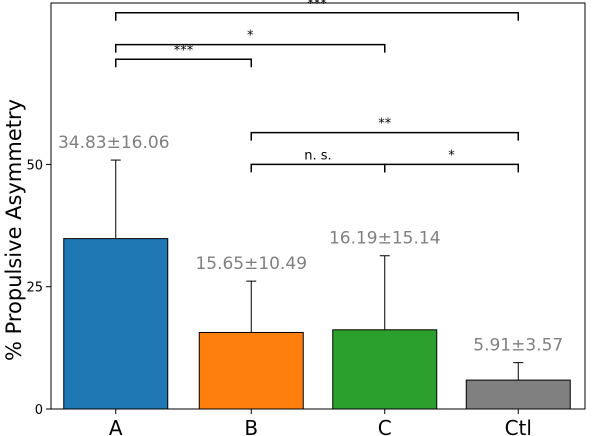  I want to click on y-tick-label: 50, so click(34, 165).